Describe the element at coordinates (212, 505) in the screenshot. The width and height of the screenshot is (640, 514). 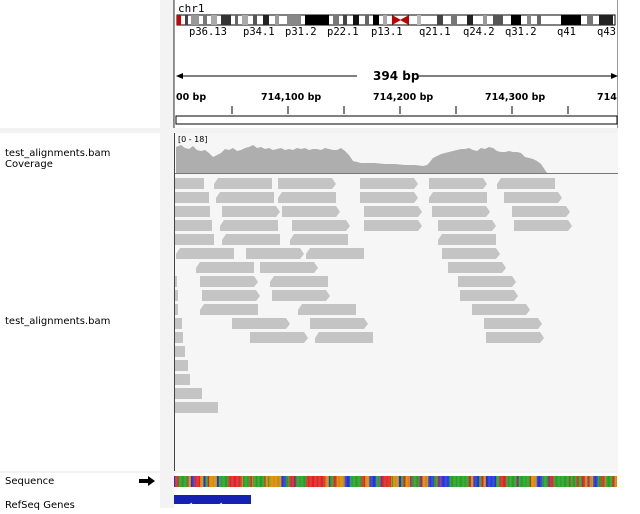
I see `gene-strand-arrows` at that location.